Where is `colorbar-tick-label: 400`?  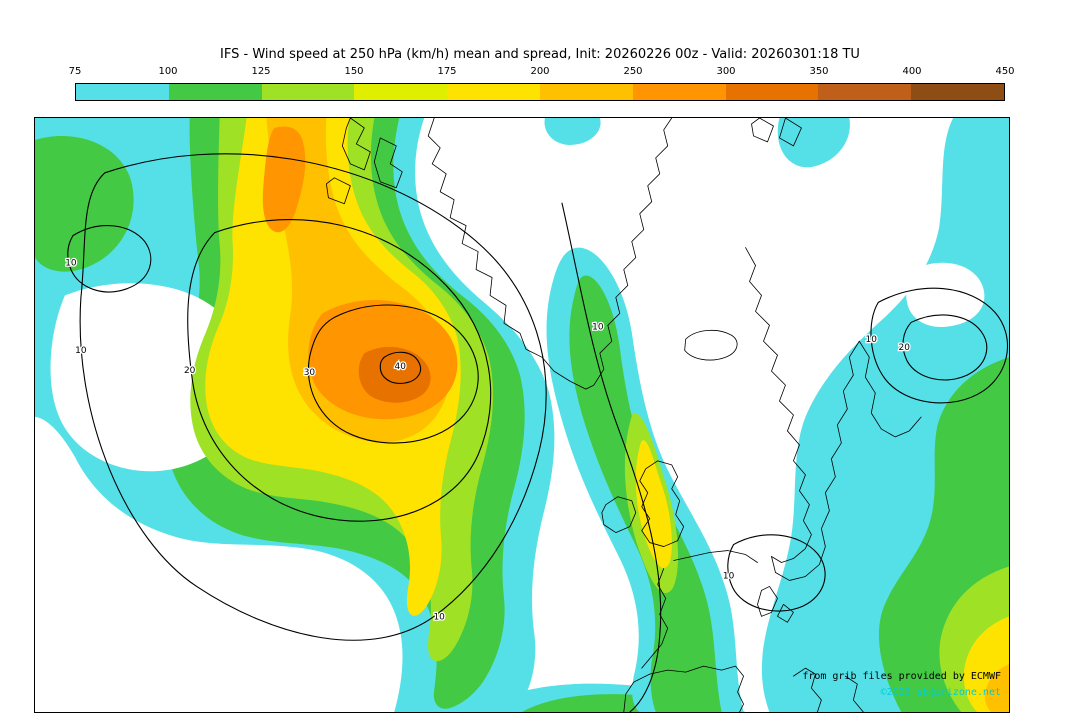 colorbar-tick-label: 400 is located at coordinates (912, 71).